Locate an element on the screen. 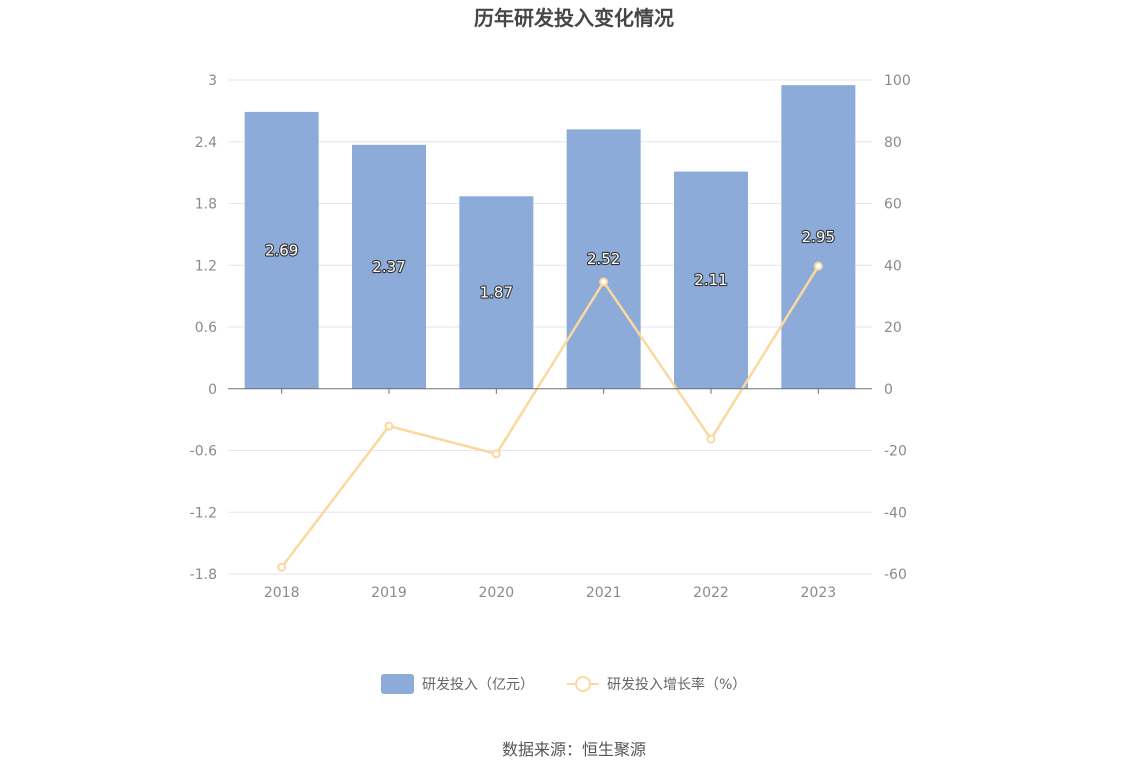 The image size is (1148, 776). y-right-tick-label: 60 is located at coordinates (893, 205).